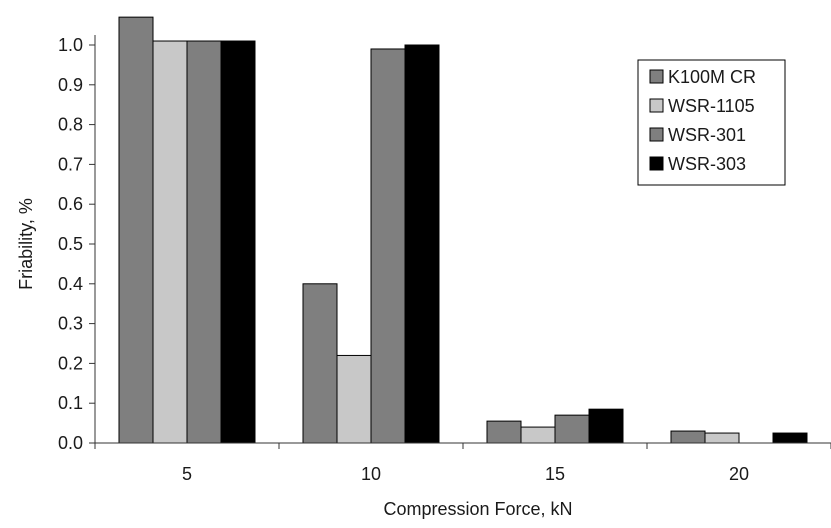 The image size is (831, 528). What do you see at coordinates (70, 204) in the screenshot?
I see `y-tick-label: 0.6` at bounding box center [70, 204].